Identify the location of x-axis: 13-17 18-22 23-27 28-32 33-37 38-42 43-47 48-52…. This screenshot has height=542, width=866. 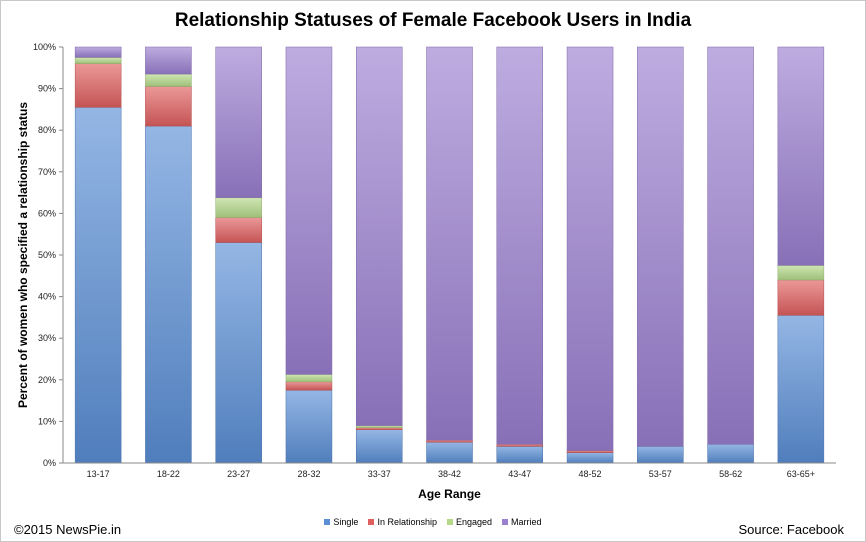
(449, 470).